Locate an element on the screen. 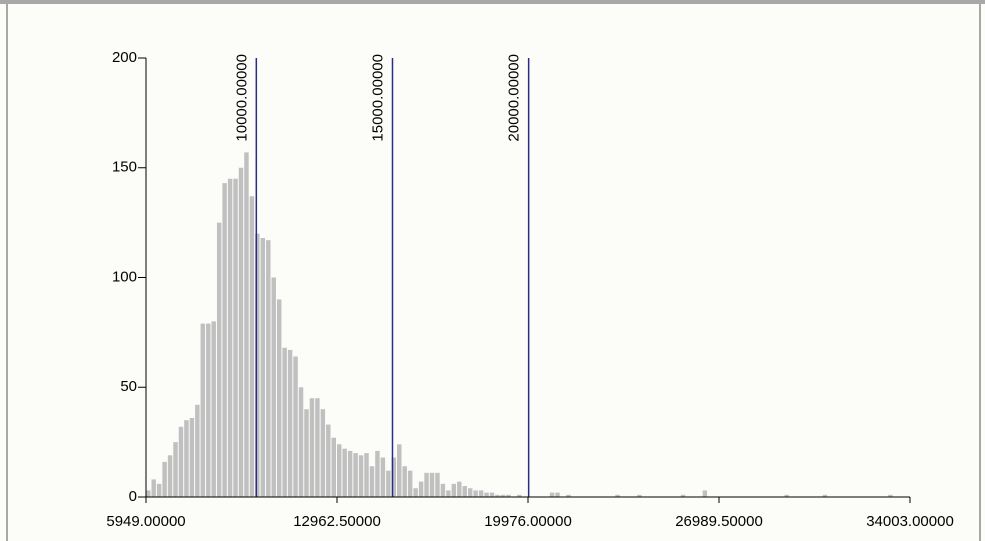  frame-right is located at coordinates (980, 270).